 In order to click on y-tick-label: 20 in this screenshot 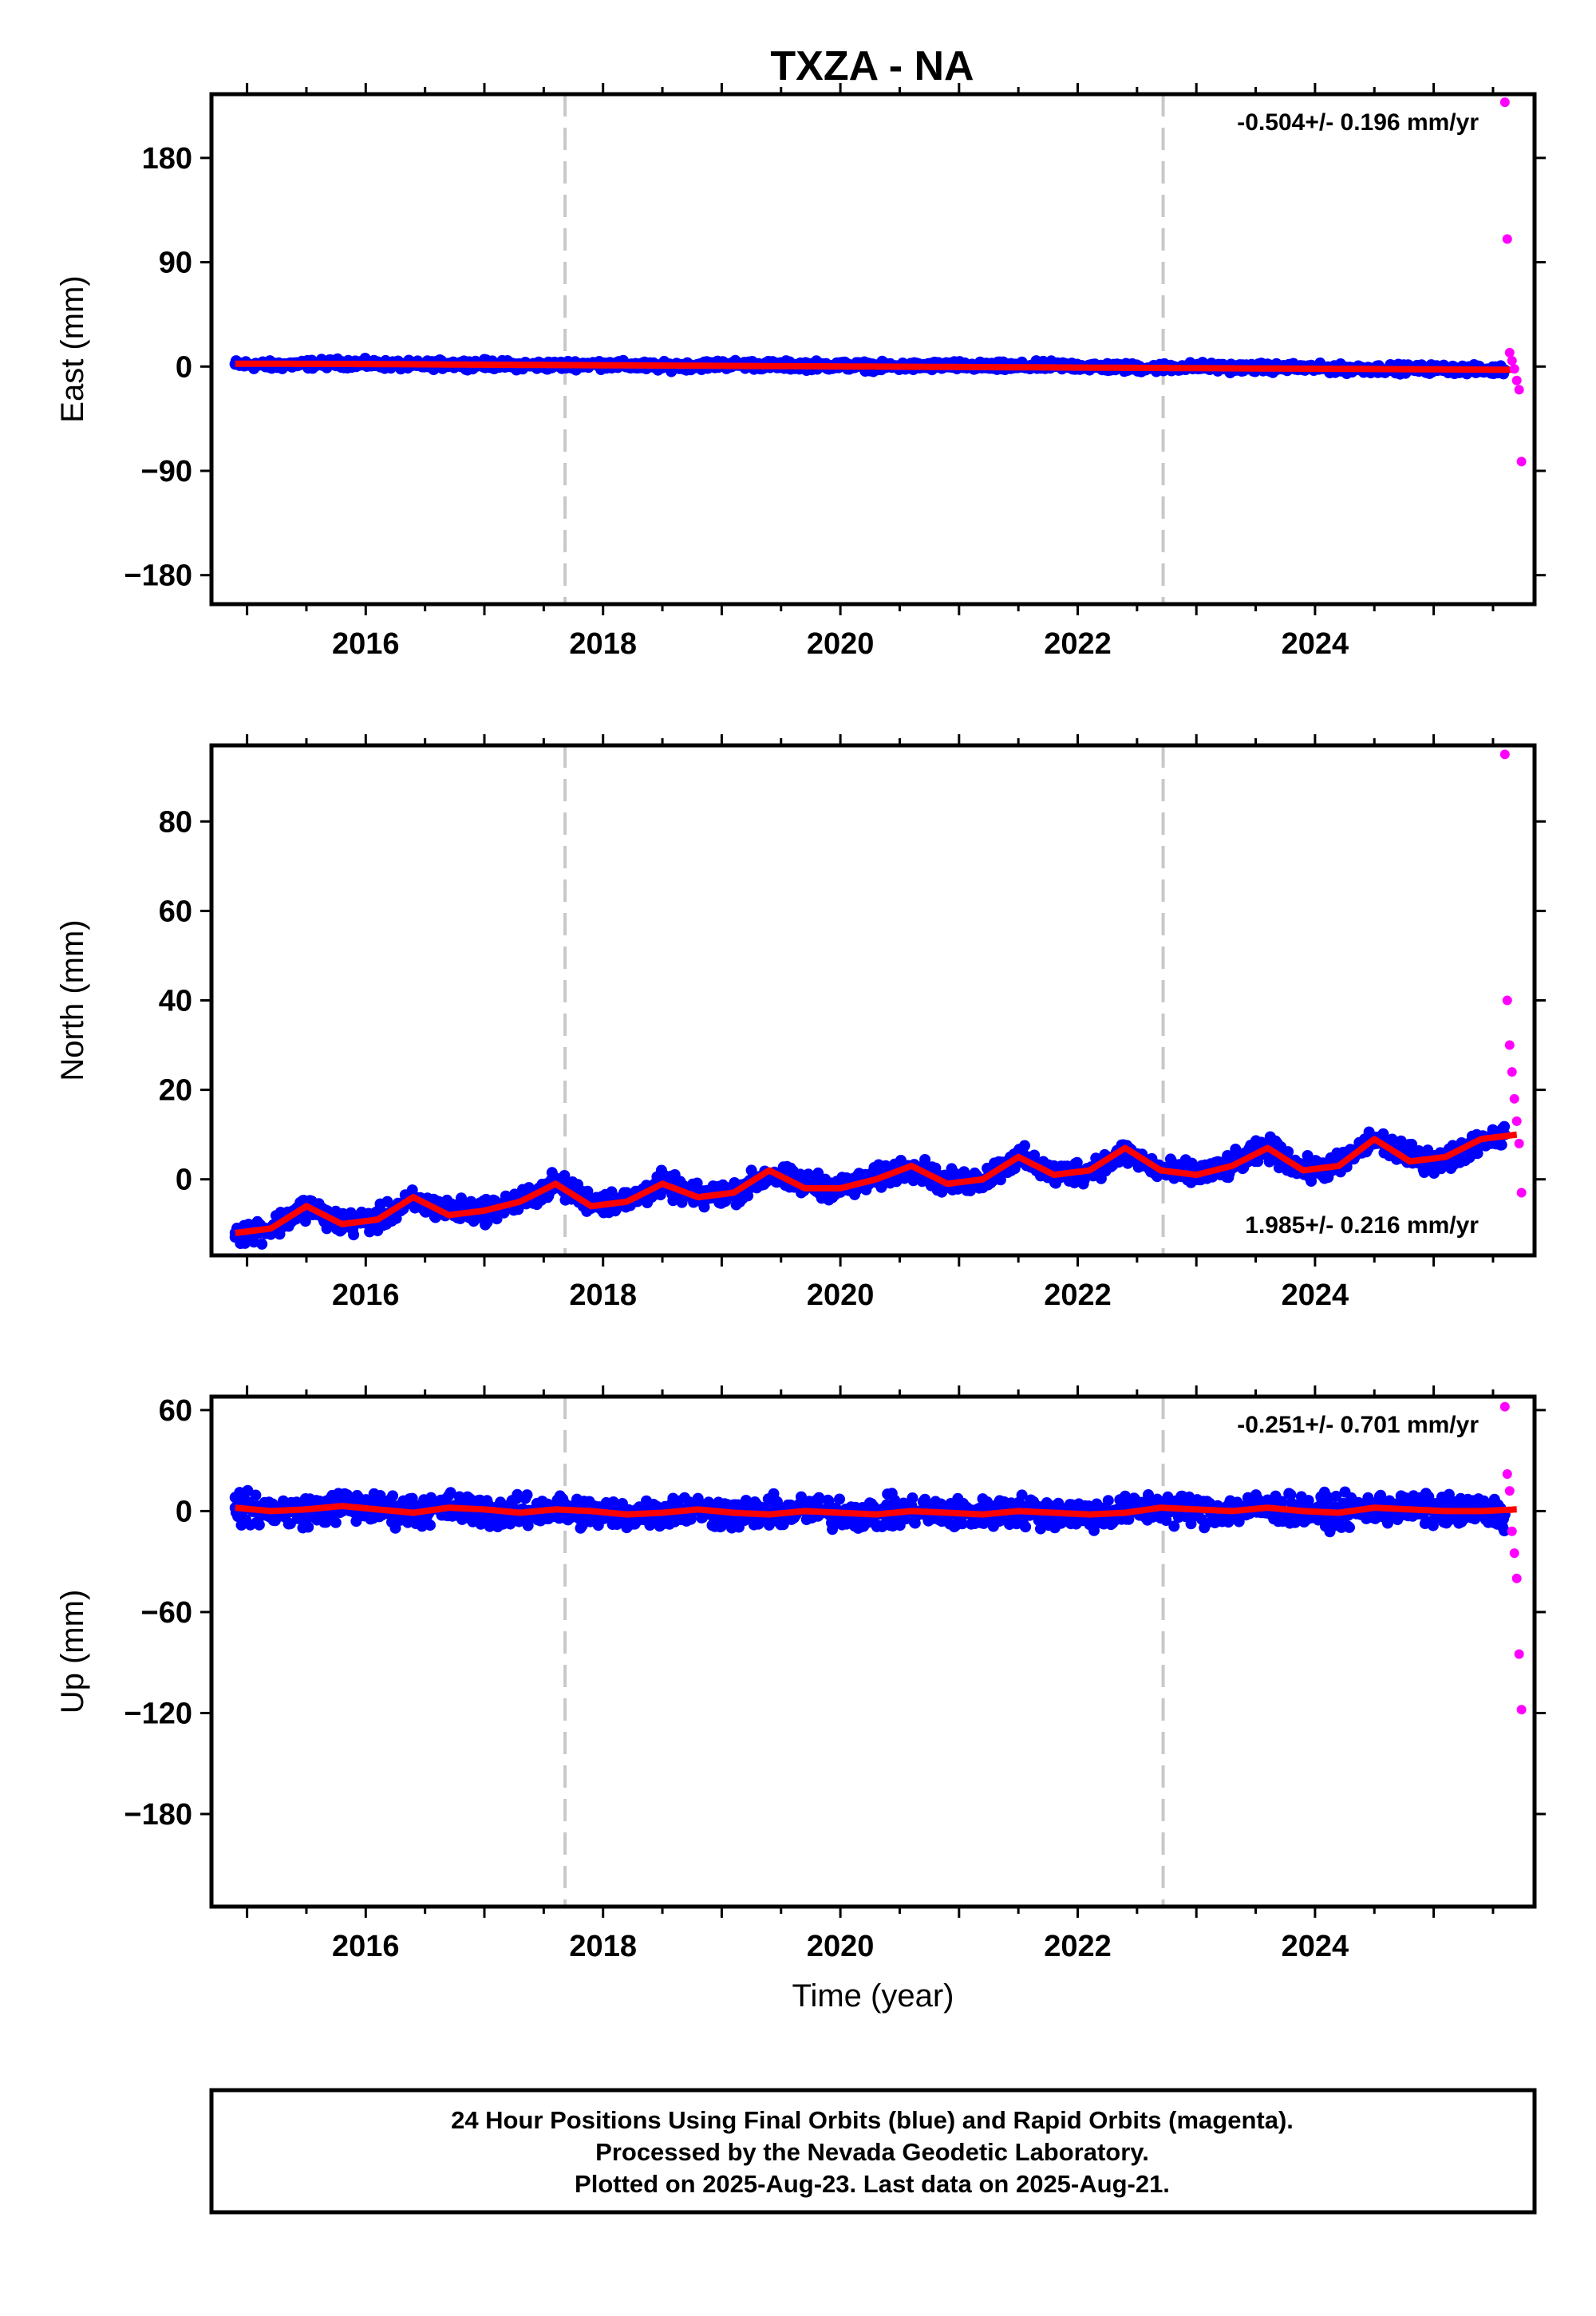, I will do `click(175, 1091)`.